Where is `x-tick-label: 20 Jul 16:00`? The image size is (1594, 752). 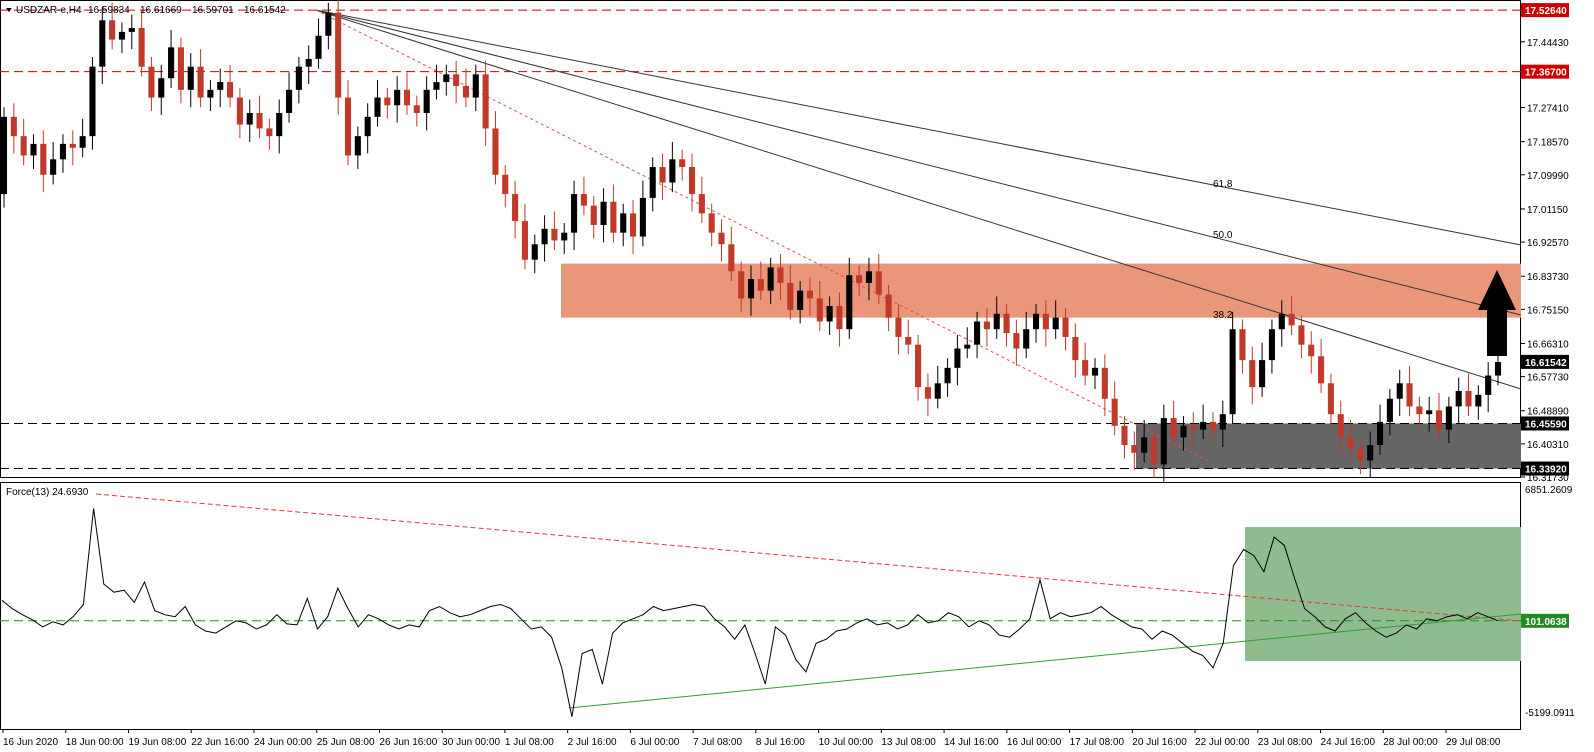
x-tick-label: 20 Jul 16:00 is located at coordinates (1159, 742).